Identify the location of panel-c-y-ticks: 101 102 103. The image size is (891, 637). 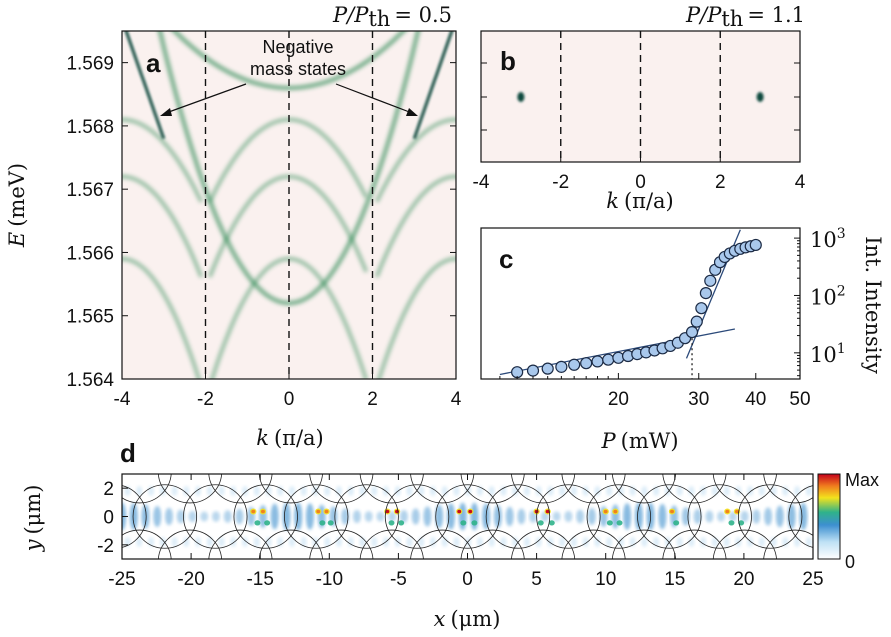
(820, 301).